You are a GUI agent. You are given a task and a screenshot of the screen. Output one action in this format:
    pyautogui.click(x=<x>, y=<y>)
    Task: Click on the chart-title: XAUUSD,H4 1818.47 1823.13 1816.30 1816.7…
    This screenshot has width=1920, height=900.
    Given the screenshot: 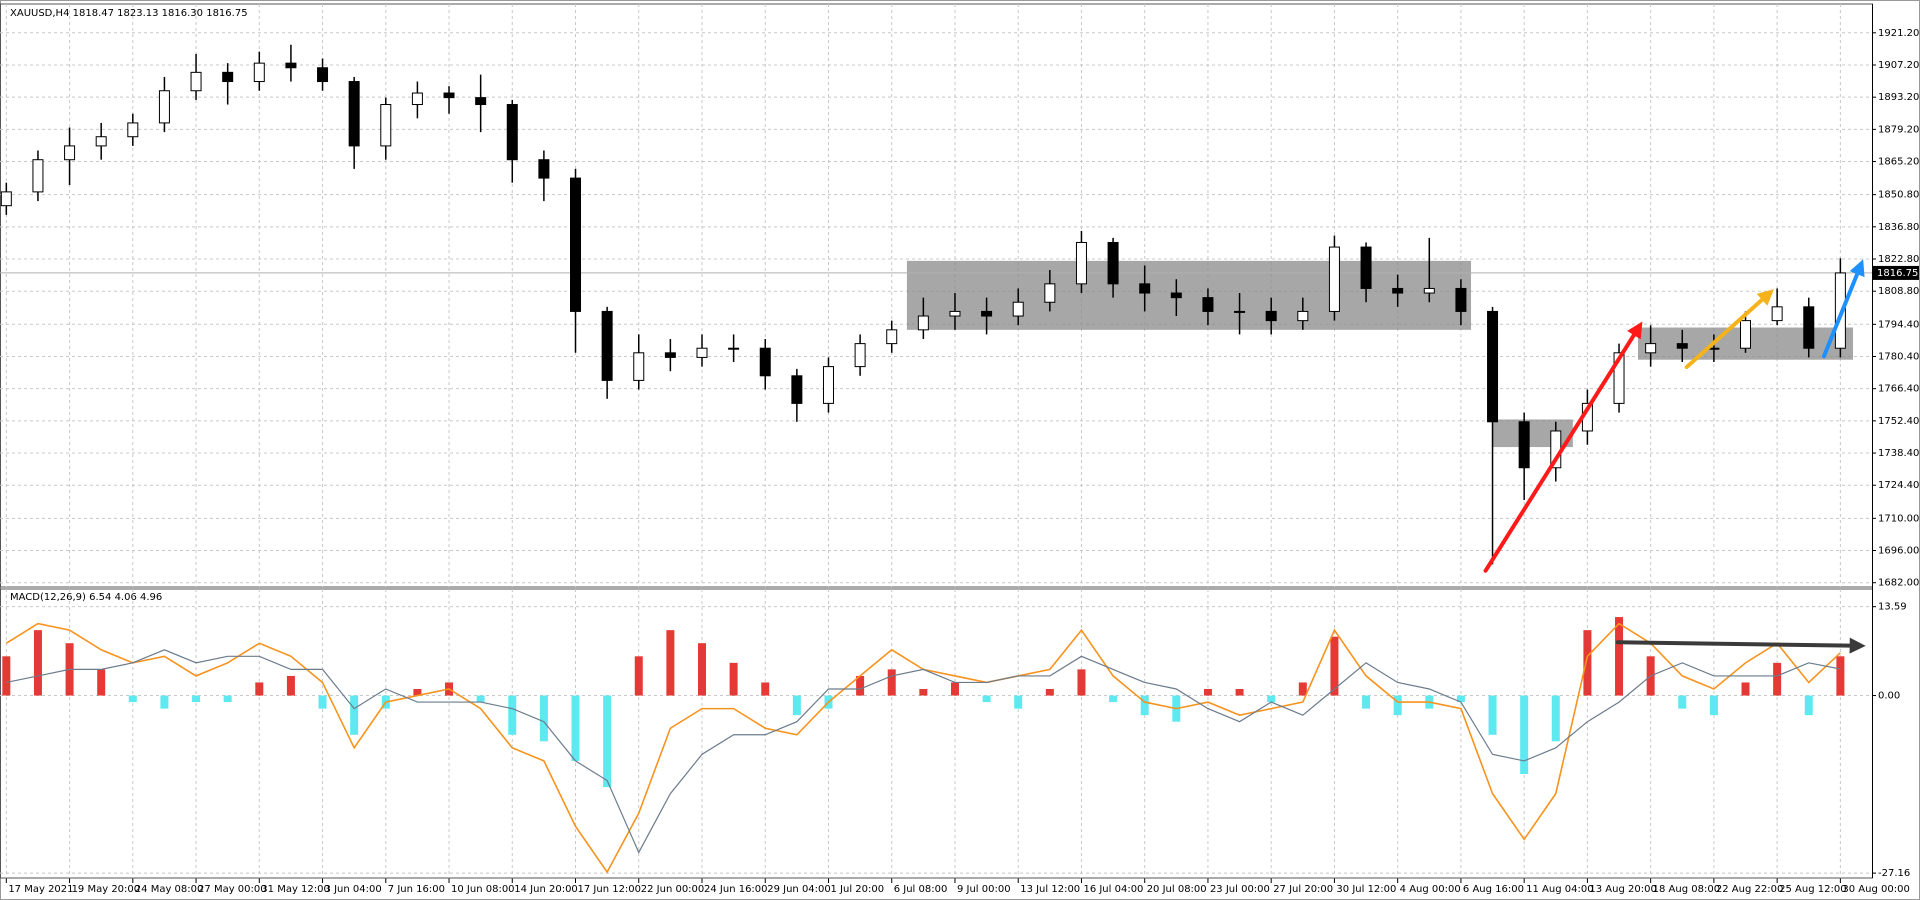 What is the action you would take?
    pyautogui.click(x=129, y=13)
    